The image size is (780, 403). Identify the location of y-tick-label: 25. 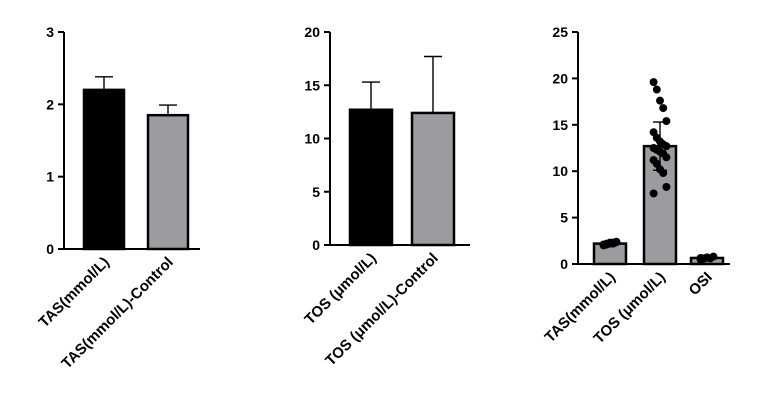
(560, 32).